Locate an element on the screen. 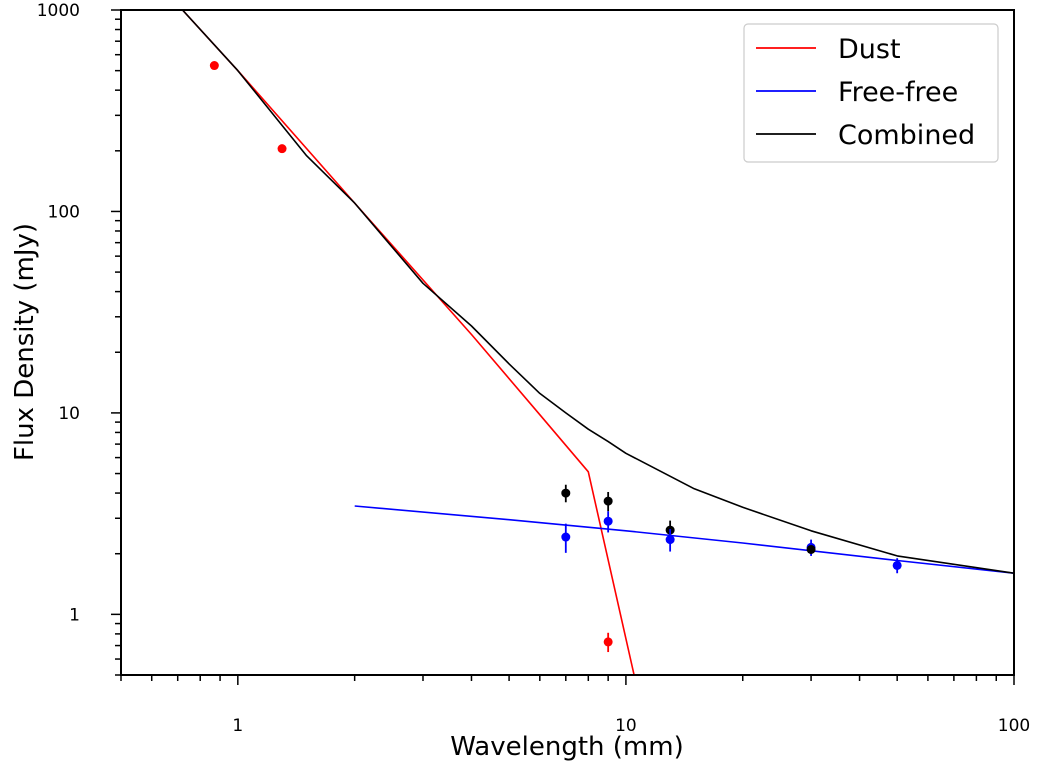 The height and width of the screenshot is (767, 1037). x-tick-label: 100 is located at coordinates (1014, 726).